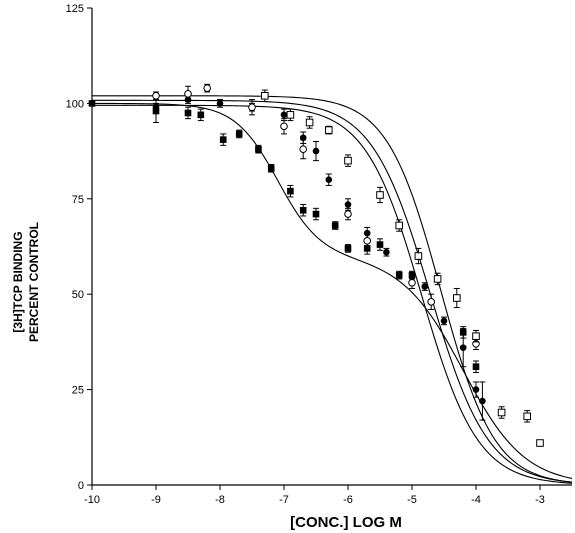  Describe the element at coordinates (156, 500) in the screenshot. I see `x-tick-label: -9` at that location.